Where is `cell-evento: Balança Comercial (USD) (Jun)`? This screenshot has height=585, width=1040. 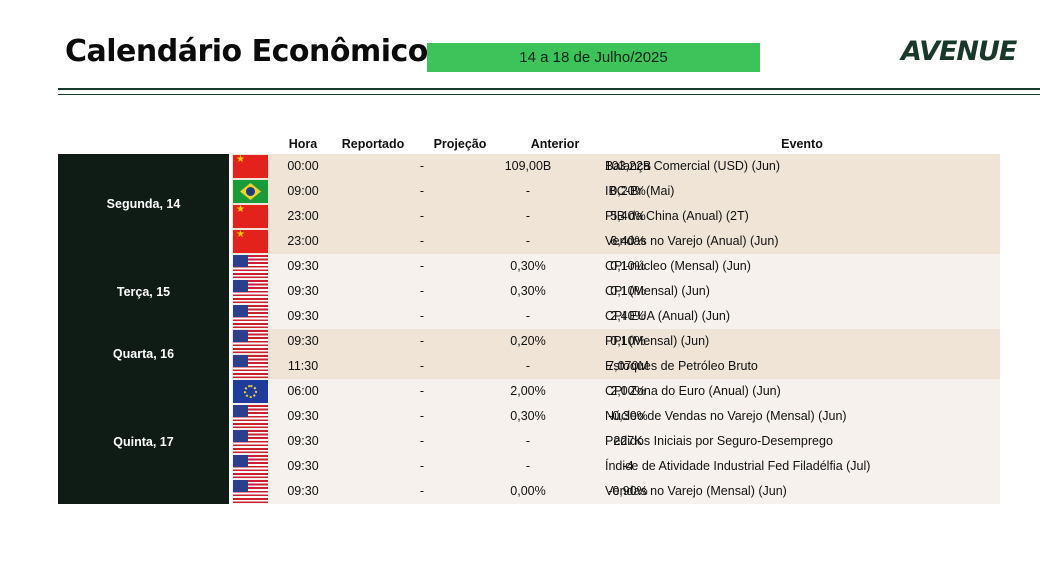
cell-evento: Balança Comercial (USD) (Jun) is located at coordinates (693, 166).